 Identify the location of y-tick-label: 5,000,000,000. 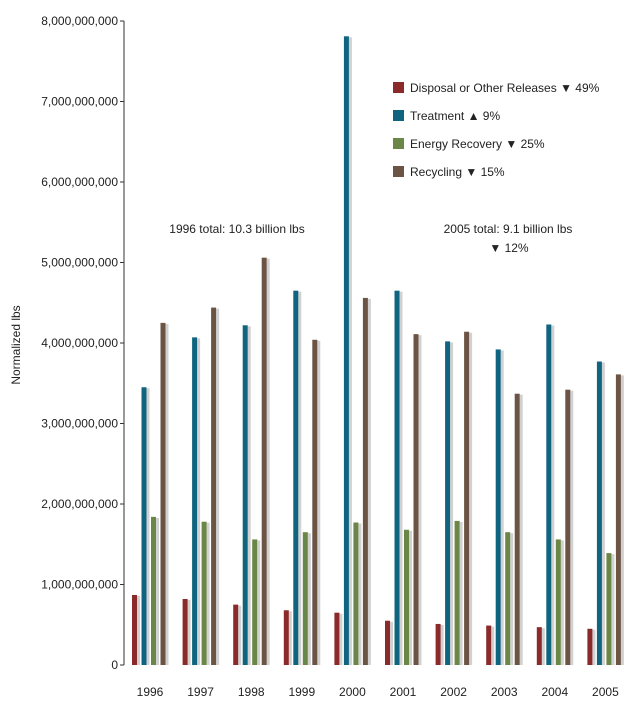
(79, 263).